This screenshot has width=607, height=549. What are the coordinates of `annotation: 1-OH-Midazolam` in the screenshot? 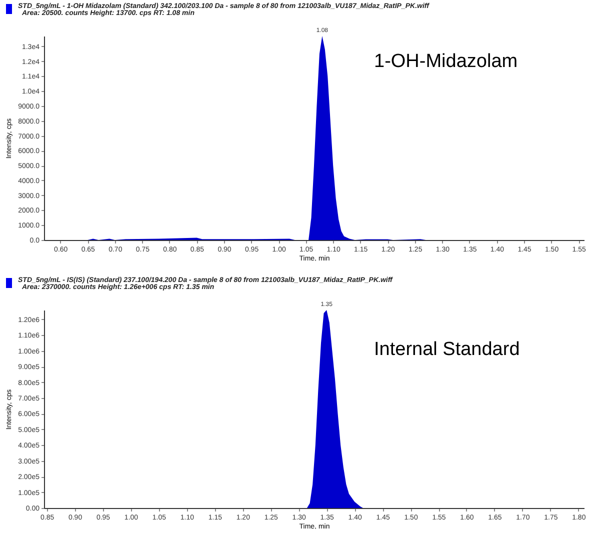 It's located at (446, 61).